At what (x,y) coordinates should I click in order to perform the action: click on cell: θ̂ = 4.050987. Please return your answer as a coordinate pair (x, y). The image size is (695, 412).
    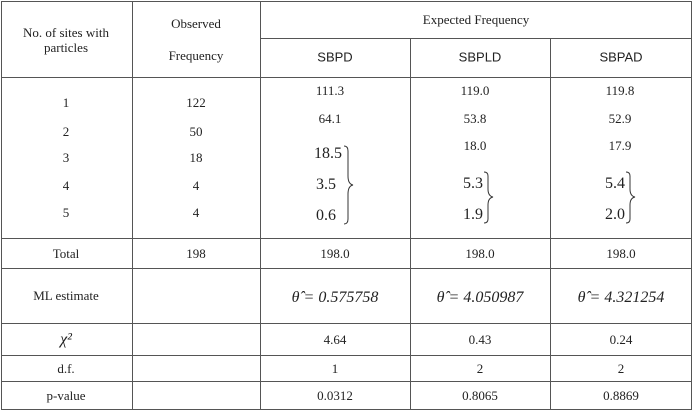
    Looking at the image, I should click on (480, 297).